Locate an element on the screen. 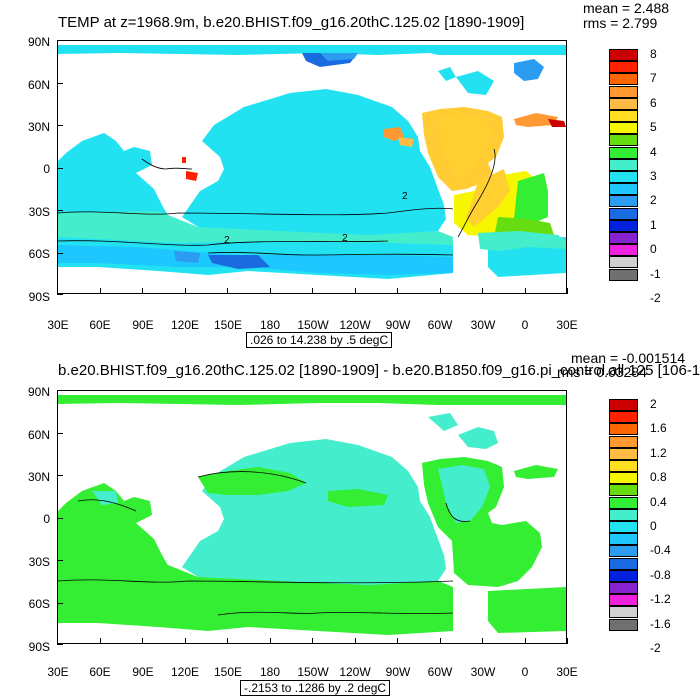 The width and height of the screenshot is (700, 700). colorbar-label: 4 is located at coordinates (653, 151).